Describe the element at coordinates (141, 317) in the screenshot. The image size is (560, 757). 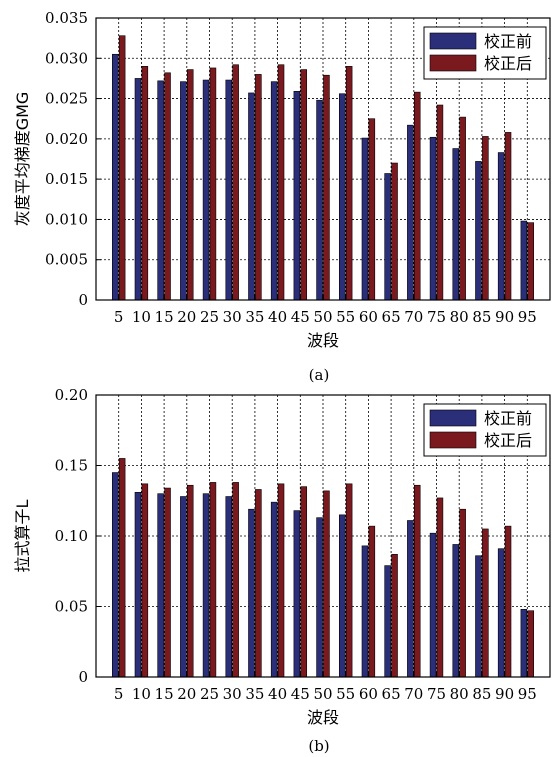
I see `x-tick-label: 10` at that location.